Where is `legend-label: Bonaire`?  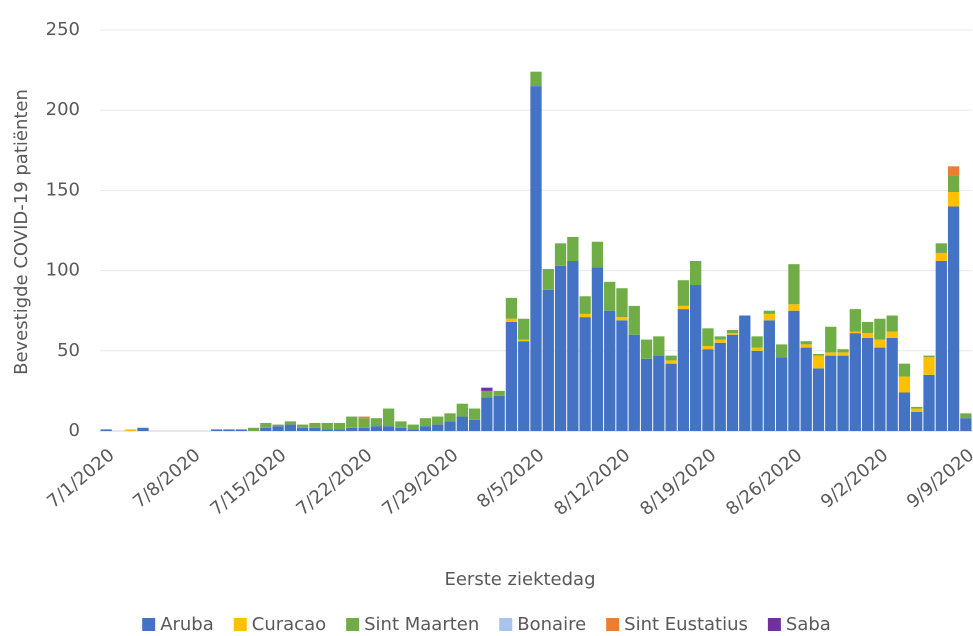
legend-label: Bonaire is located at coordinates (551, 624).